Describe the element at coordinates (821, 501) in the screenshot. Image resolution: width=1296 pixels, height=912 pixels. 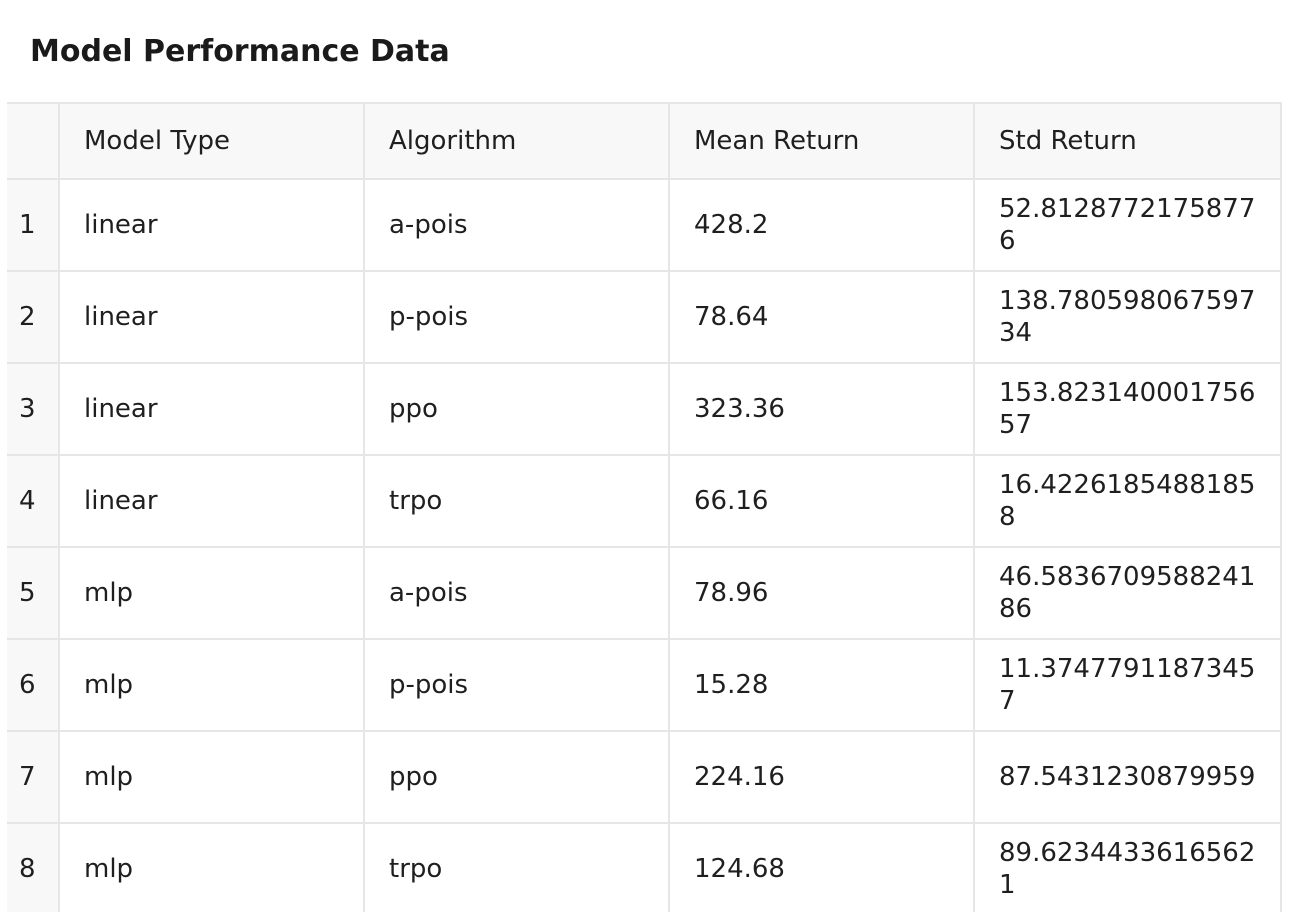
I see `mean-return-cell: 66.16` at that location.